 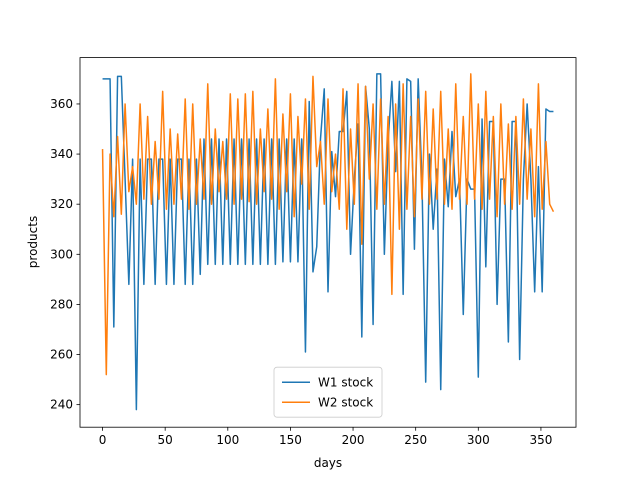 What do you see at coordinates (345, 403) in the screenshot?
I see `legend-label: W2 stock` at bounding box center [345, 403].